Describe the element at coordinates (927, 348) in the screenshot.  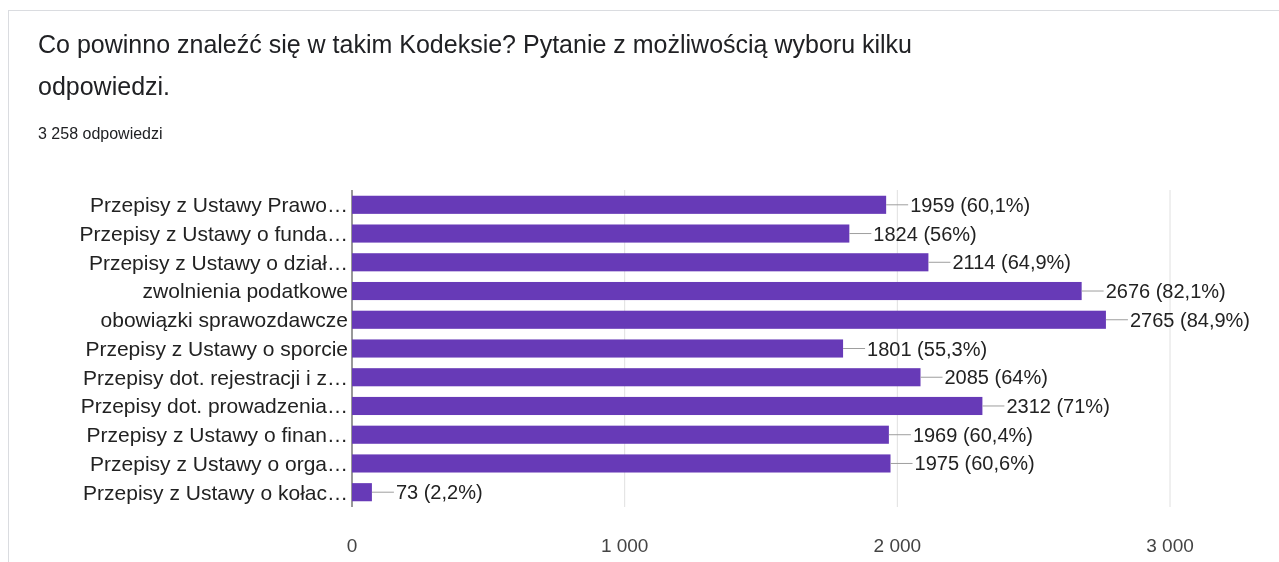
I see `data-label: 1801 (55,3%)` at that location.